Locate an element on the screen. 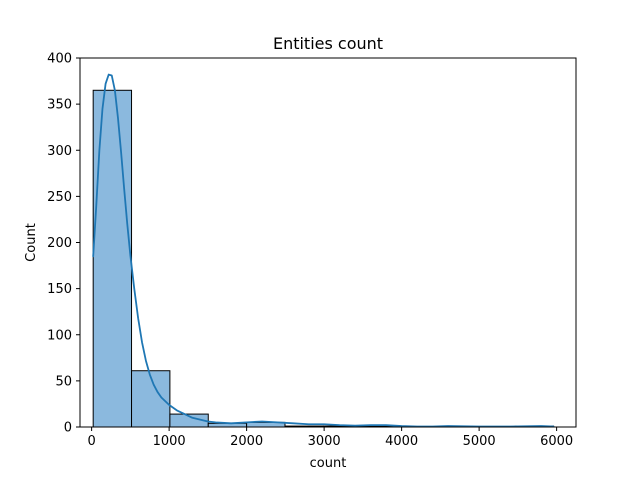  x-tick-label: 5000 is located at coordinates (479, 441).